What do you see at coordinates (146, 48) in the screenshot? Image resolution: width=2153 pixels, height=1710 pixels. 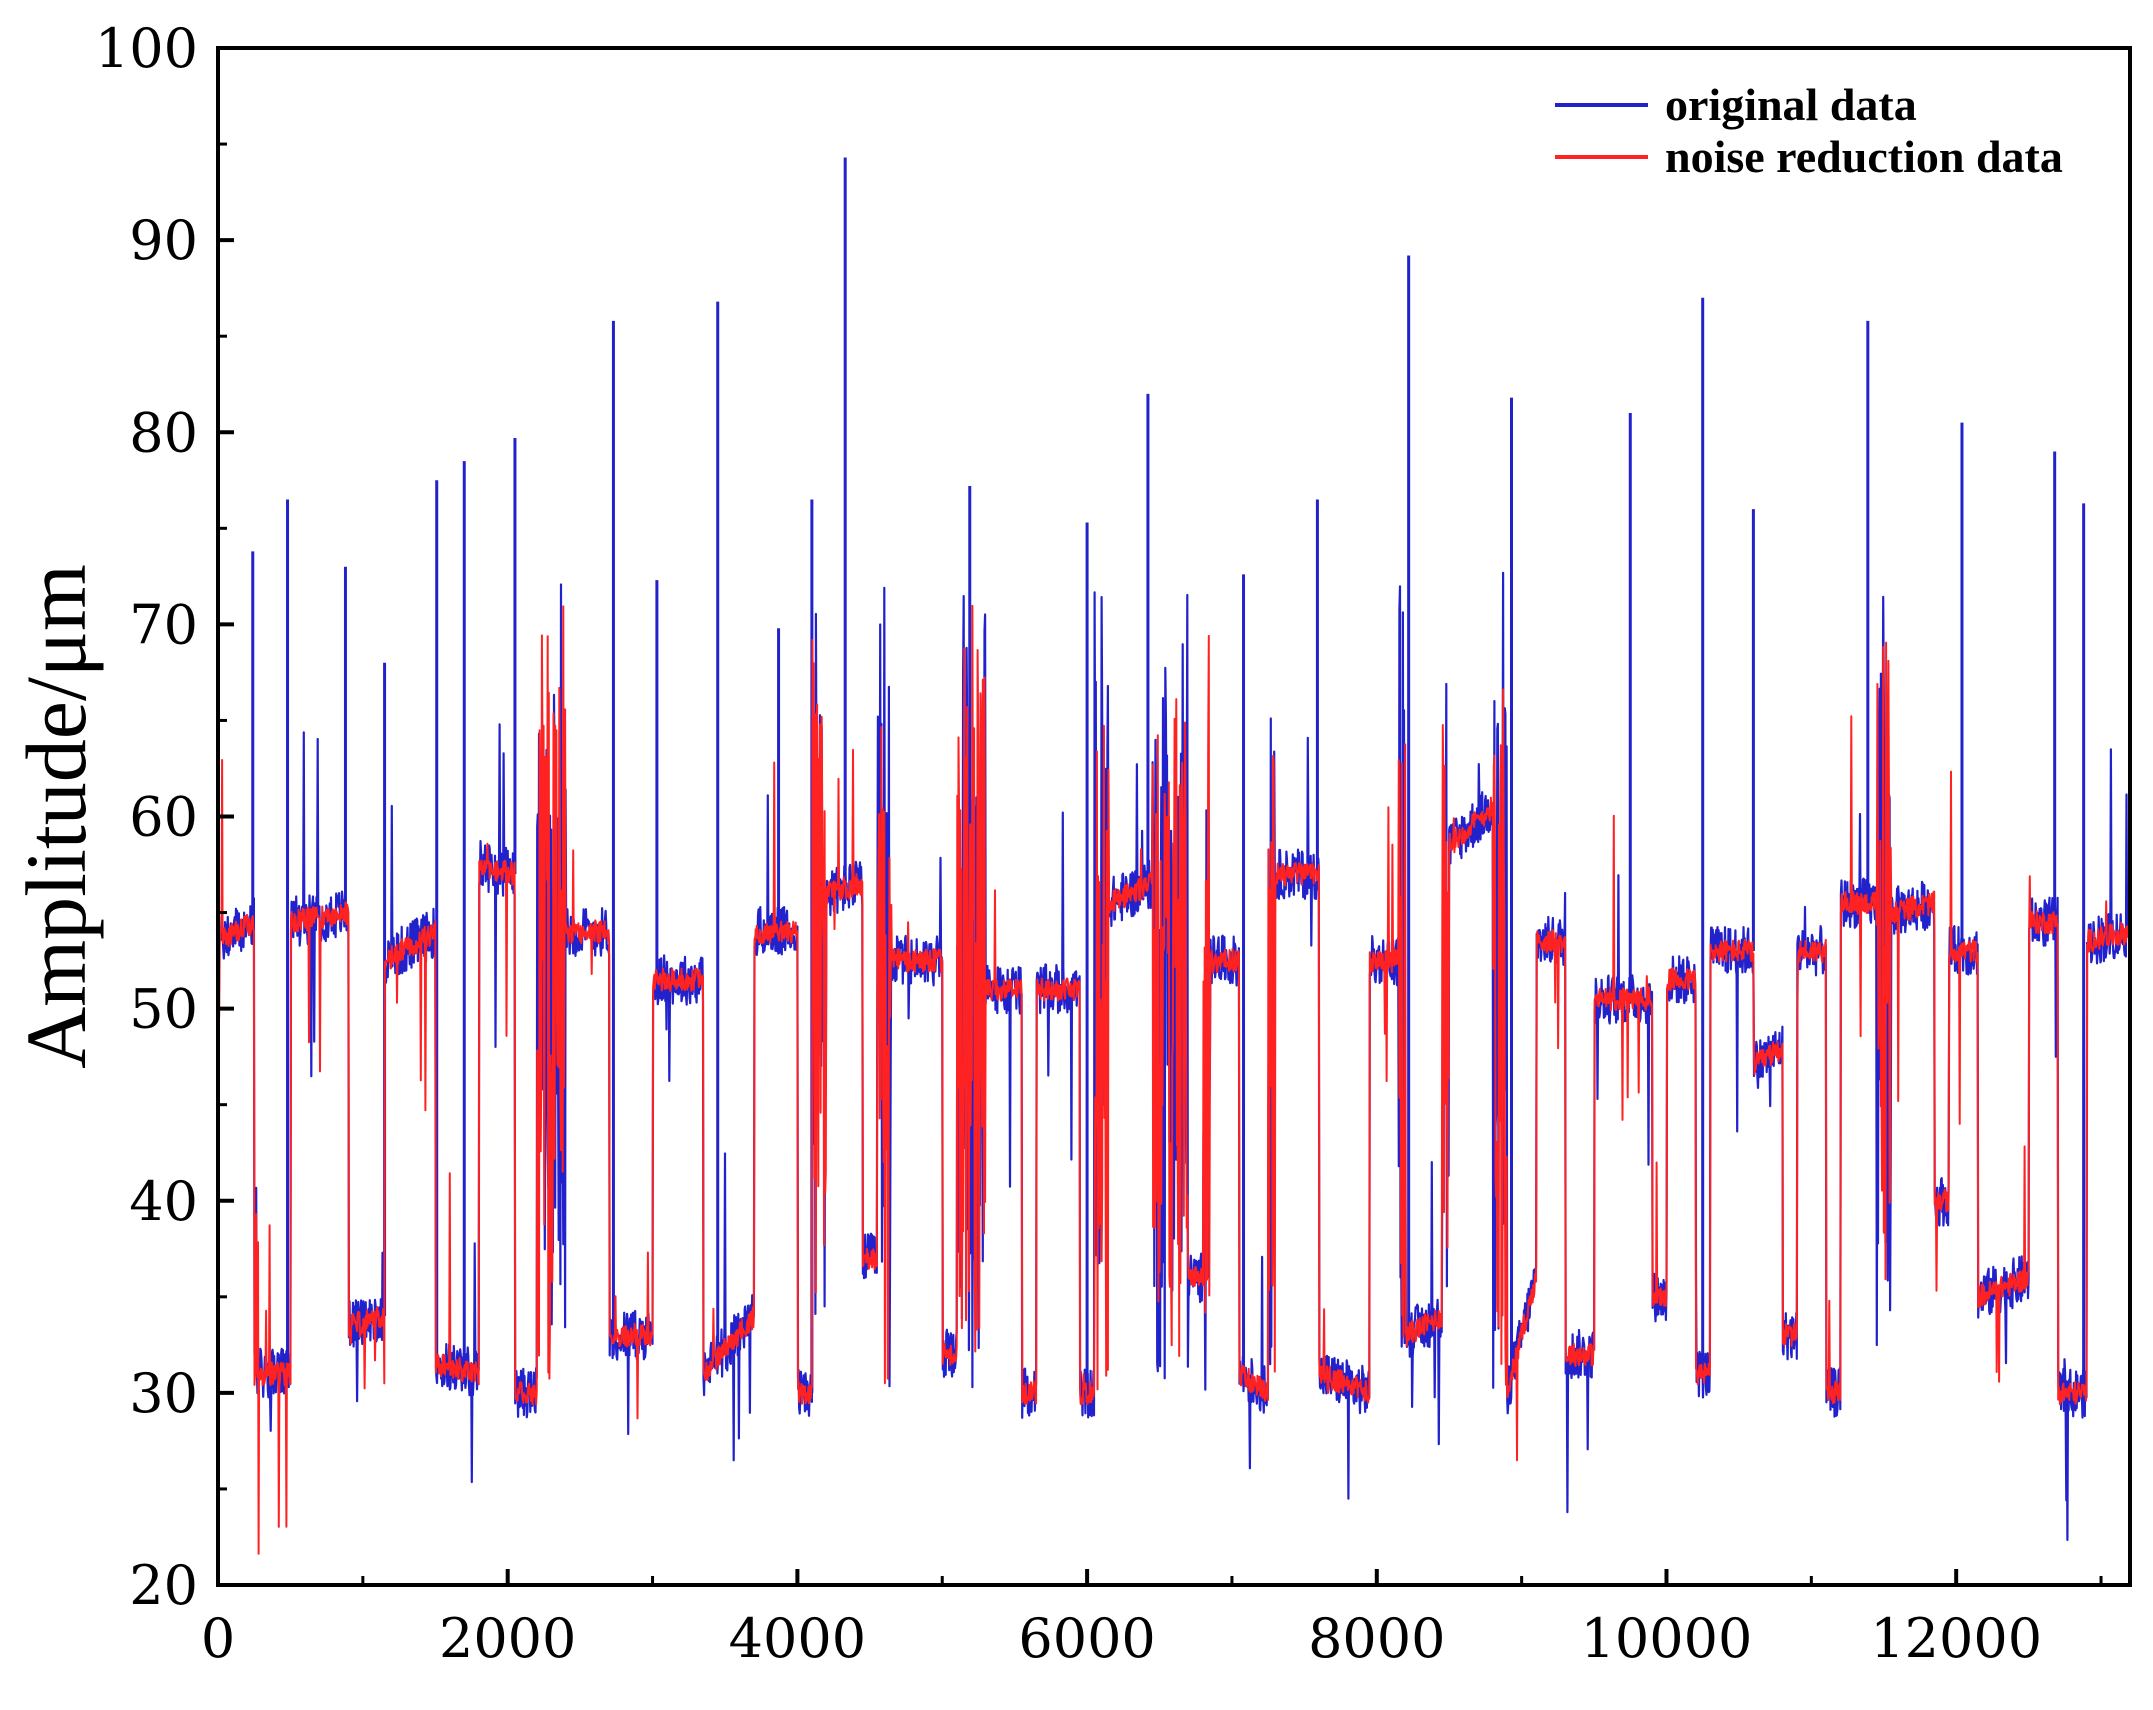 I see `y-tick-label-8: 100` at bounding box center [146, 48].